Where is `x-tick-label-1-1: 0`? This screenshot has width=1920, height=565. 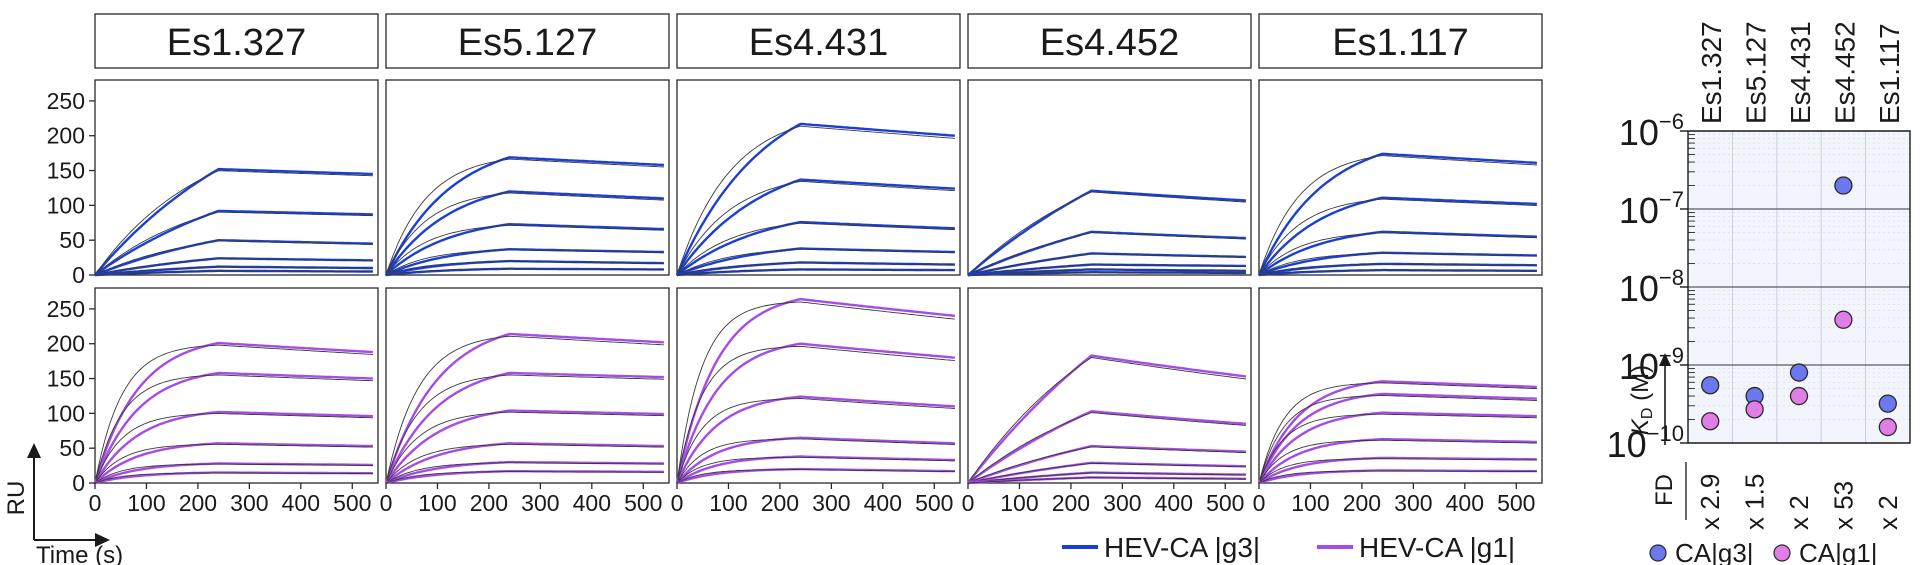 x-tick-label-1-1: 0 is located at coordinates (95, 503).